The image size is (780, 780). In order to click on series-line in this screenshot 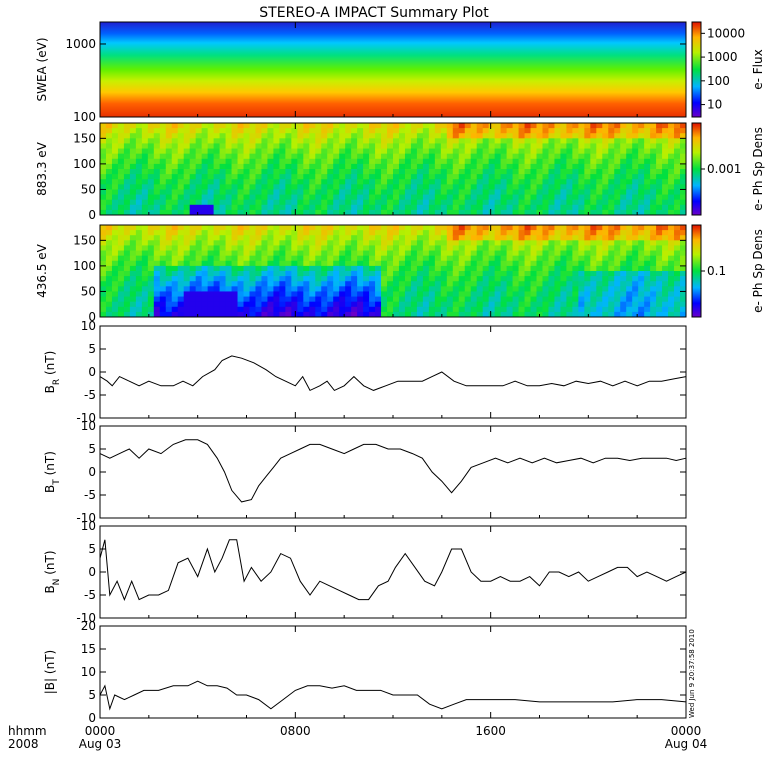, I will do `click(393, 373)`.